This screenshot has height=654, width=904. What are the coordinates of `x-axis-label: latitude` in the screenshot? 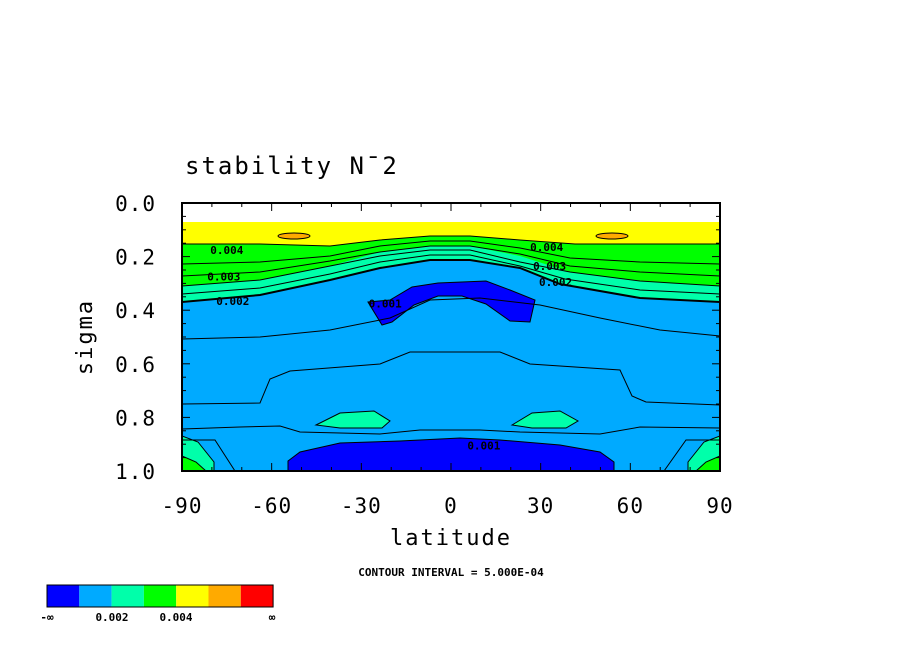 It's located at (451, 538).